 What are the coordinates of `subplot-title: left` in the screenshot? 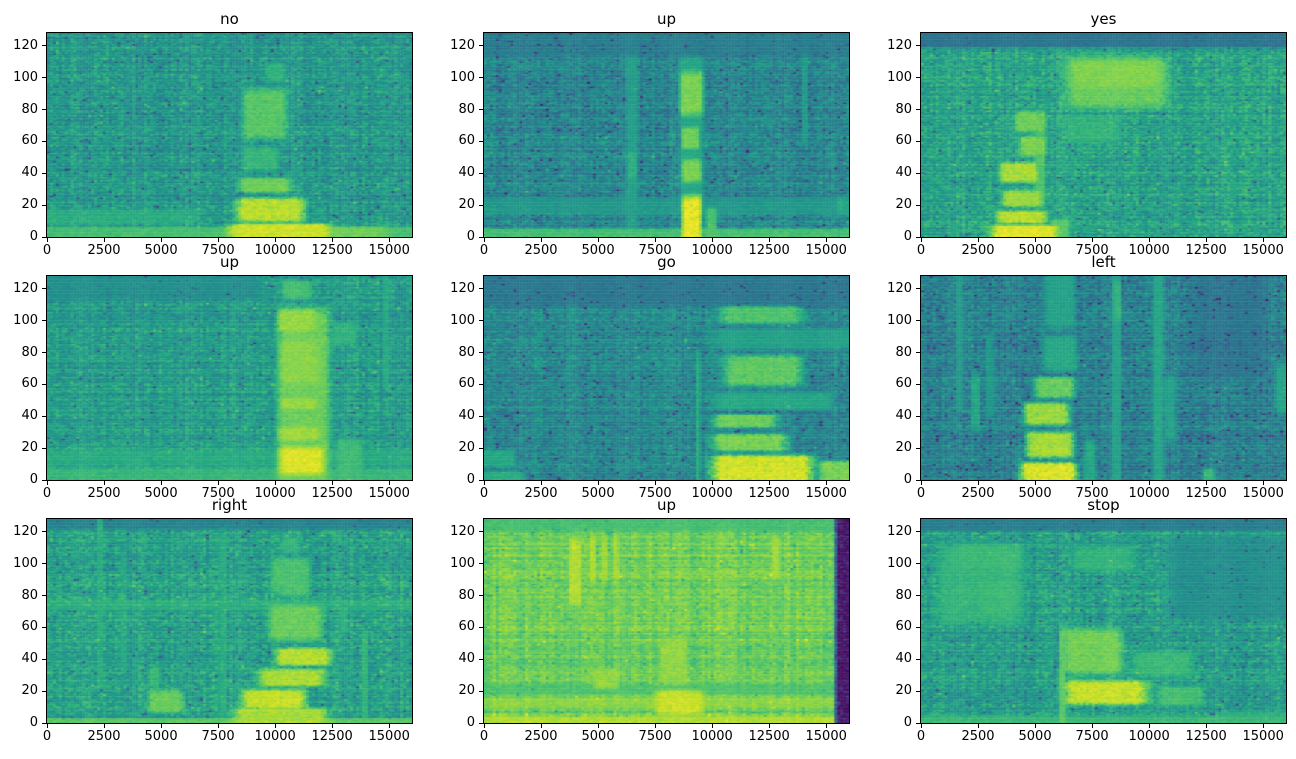 It's located at (1103, 262).